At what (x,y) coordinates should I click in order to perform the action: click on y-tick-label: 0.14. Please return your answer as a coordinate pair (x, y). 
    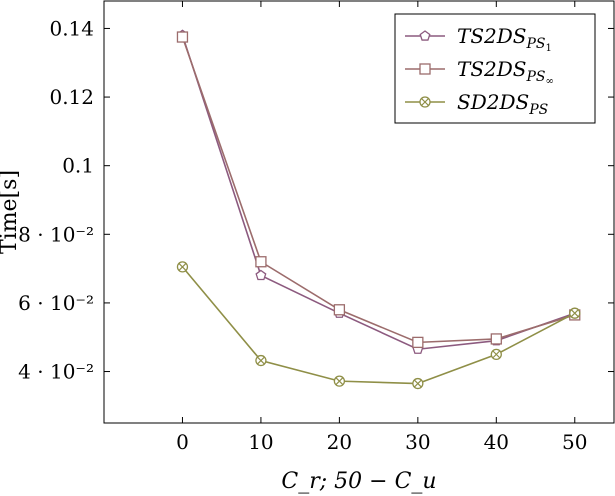
    Looking at the image, I should click on (71, 28).